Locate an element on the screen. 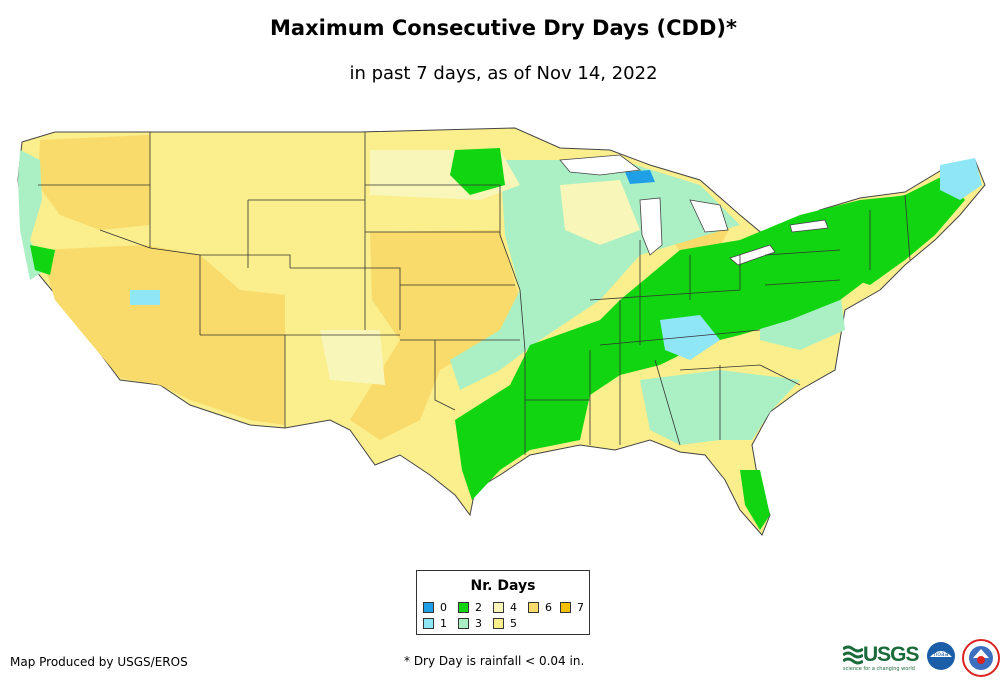  nws-logo is located at coordinates (981, 658).